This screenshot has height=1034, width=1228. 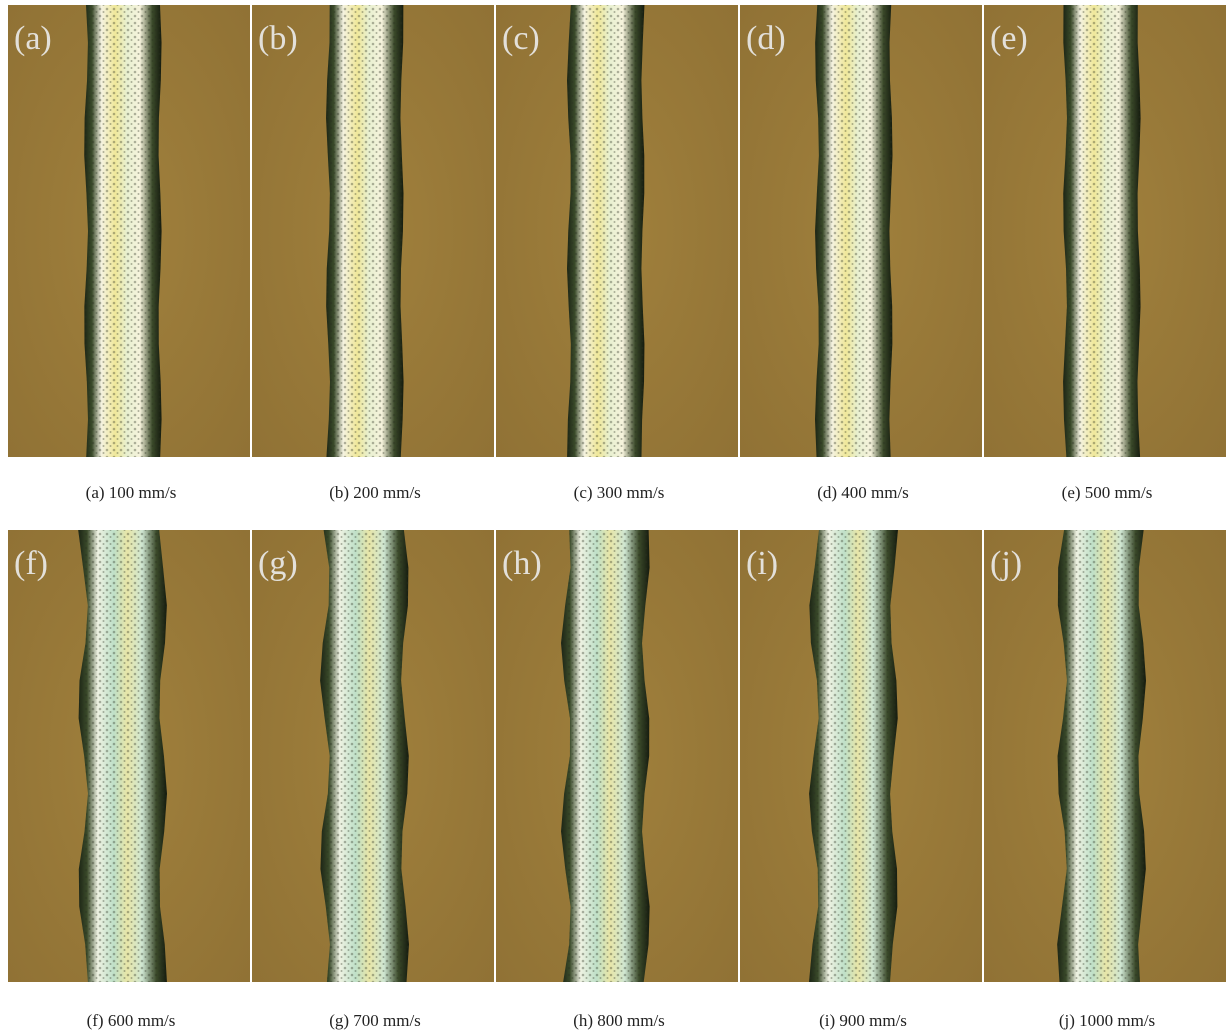 What do you see at coordinates (863, 1020) in the screenshot?
I see `panel-caption: (i) 900 mm/s` at bounding box center [863, 1020].